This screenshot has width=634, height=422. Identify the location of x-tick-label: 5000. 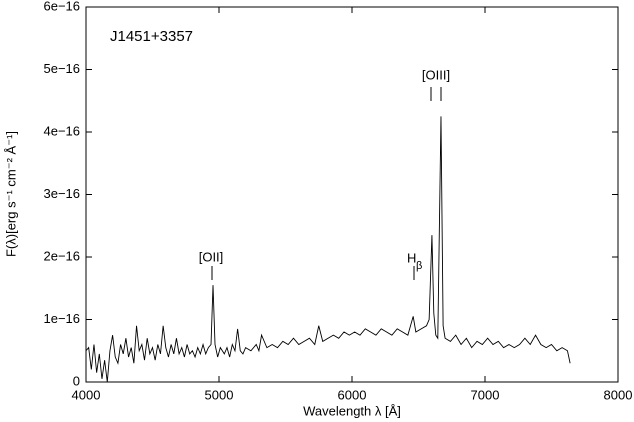
(219, 394).